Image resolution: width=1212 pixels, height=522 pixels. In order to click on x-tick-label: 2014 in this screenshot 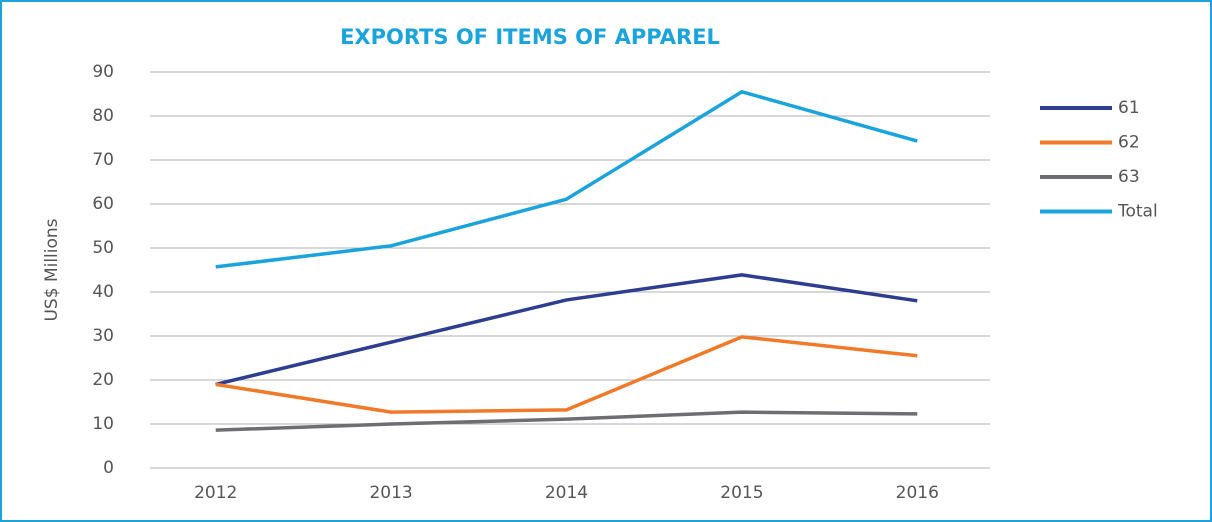, I will do `click(566, 493)`.